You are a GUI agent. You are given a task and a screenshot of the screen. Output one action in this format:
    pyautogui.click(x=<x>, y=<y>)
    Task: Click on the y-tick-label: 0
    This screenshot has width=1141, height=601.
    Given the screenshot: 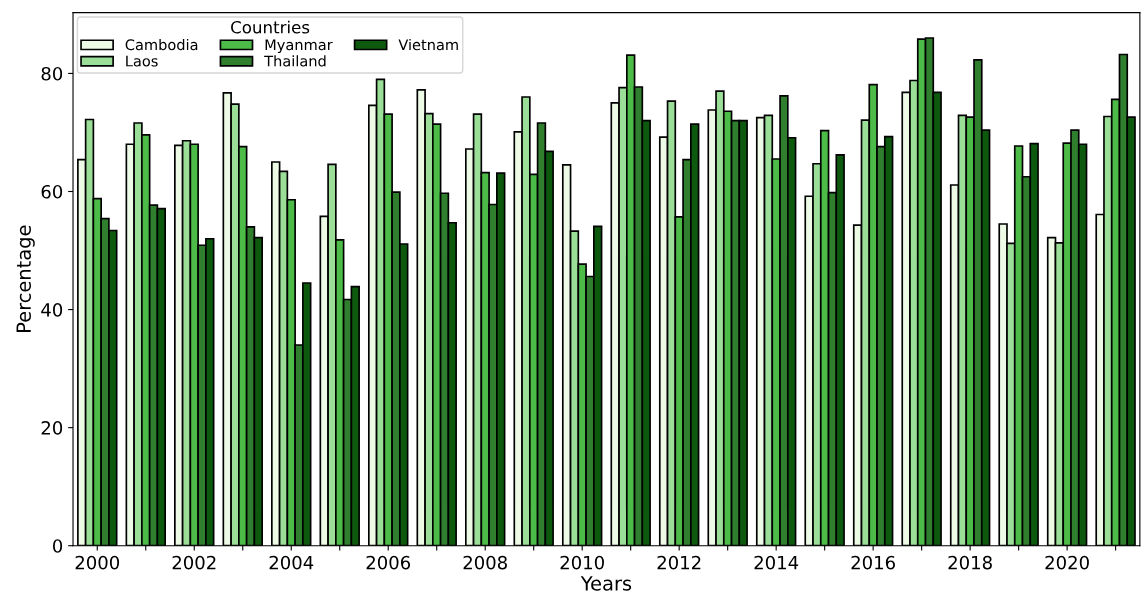 What is the action you would take?
    pyautogui.click(x=58, y=546)
    